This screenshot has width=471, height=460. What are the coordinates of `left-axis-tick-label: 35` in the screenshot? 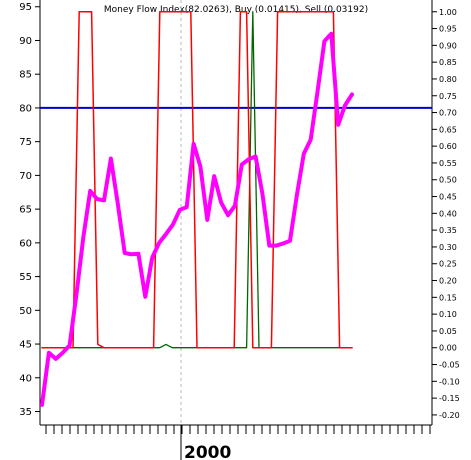 It's located at (25, 412).